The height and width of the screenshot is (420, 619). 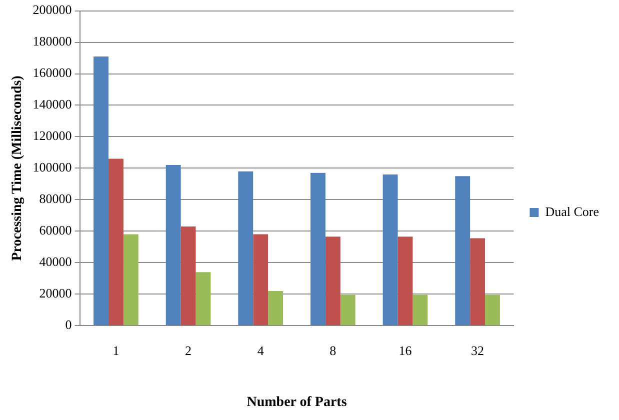 I want to click on y-tick-label: 200000, so click(x=52, y=10).